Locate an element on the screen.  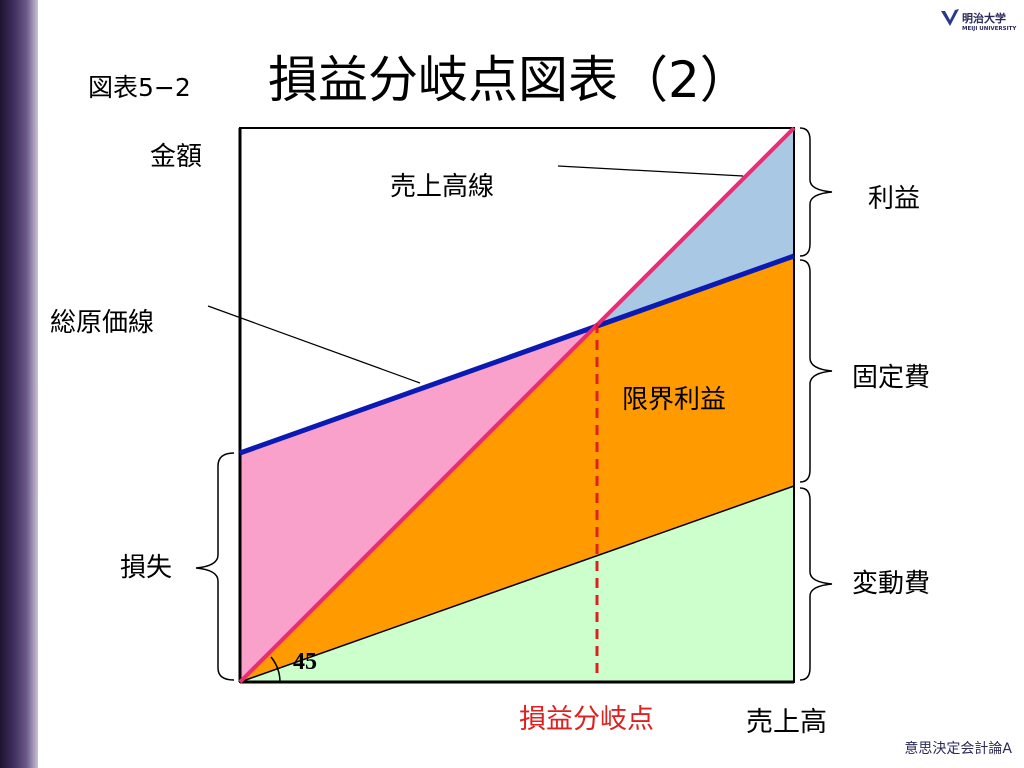
y-axis-label: 金額 is located at coordinates (176, 157).